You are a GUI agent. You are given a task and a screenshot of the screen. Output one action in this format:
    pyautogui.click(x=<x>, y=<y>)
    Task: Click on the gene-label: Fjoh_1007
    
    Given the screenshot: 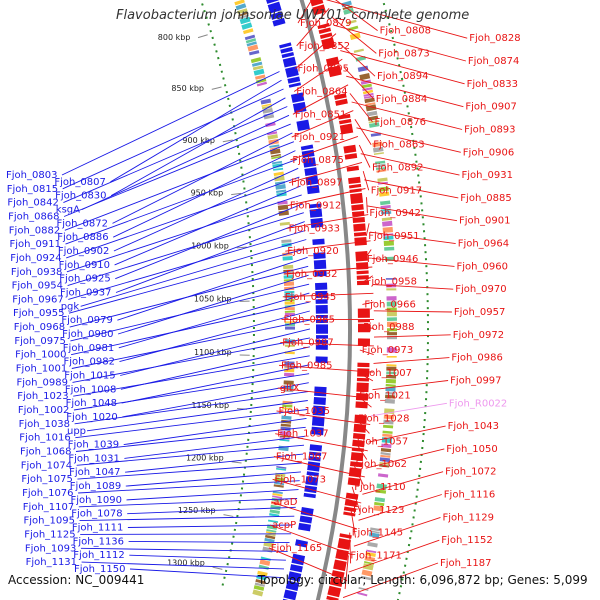 What is the action you would take?
    pyautogui.click(x=386, y=373)
    